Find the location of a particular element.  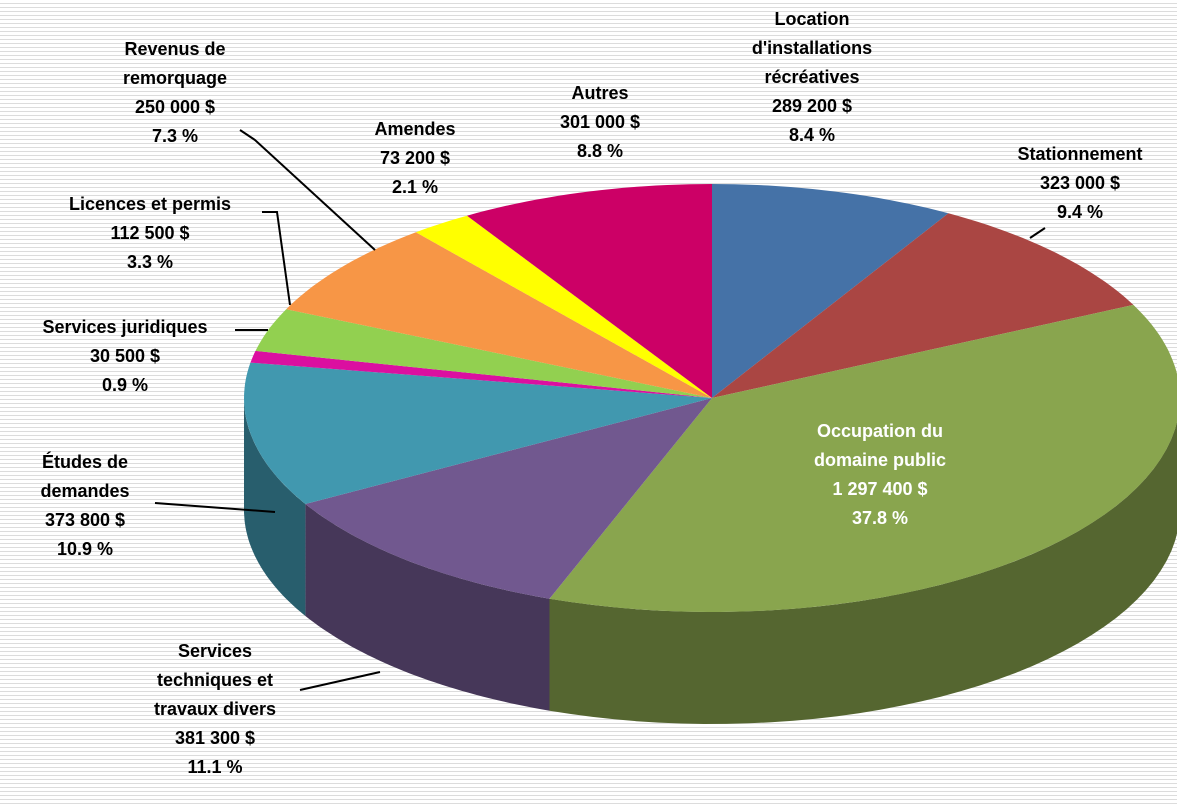

slice-label: Autres 301 000 $ 8.8 % is located at coordinates (600, 122).